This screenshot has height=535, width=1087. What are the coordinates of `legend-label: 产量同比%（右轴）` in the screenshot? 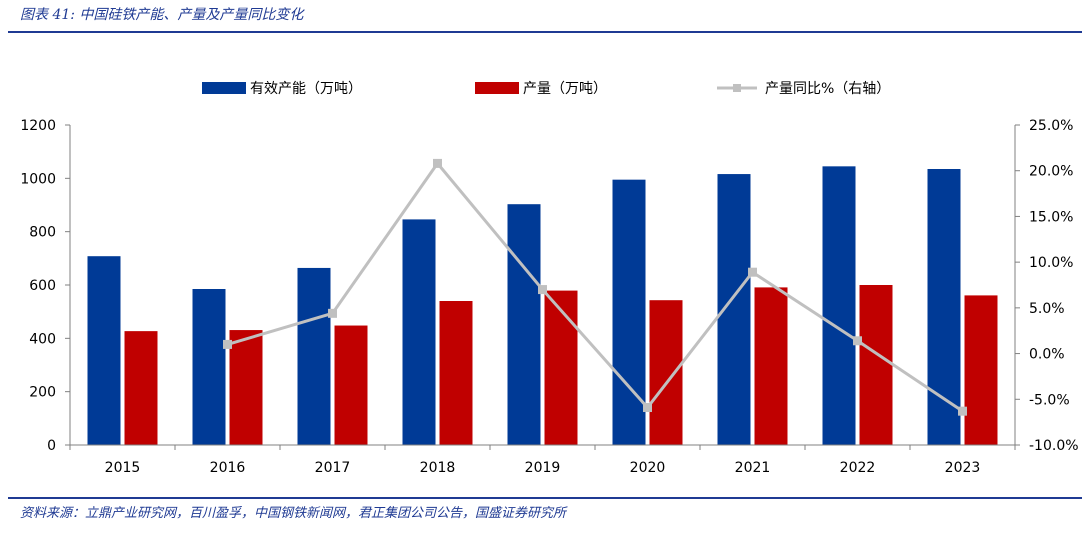 It's located at (827, 89).